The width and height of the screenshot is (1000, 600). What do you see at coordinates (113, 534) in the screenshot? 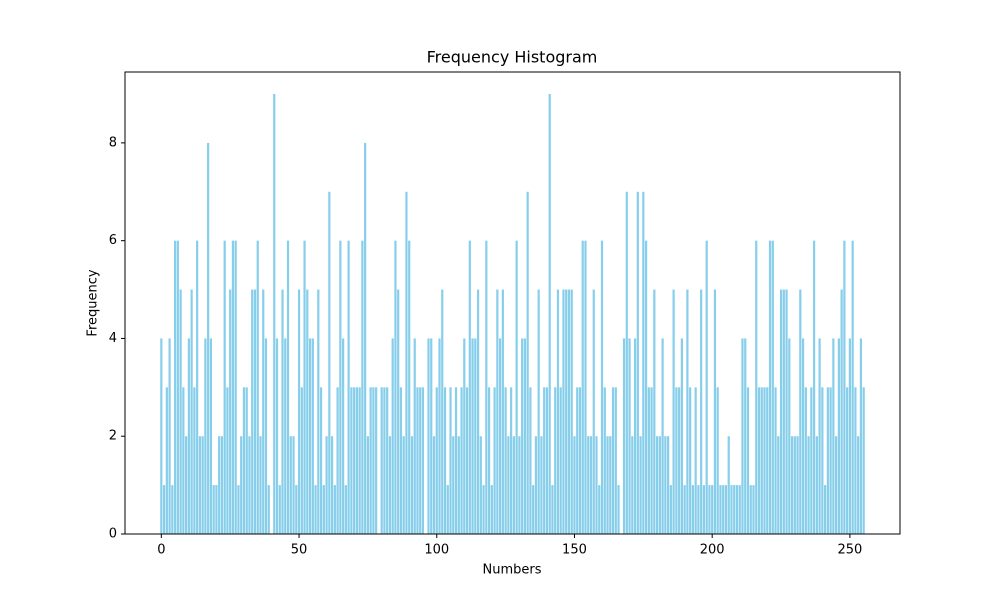
I see `y-tick-label: 0` at bounding box center [113, 534].